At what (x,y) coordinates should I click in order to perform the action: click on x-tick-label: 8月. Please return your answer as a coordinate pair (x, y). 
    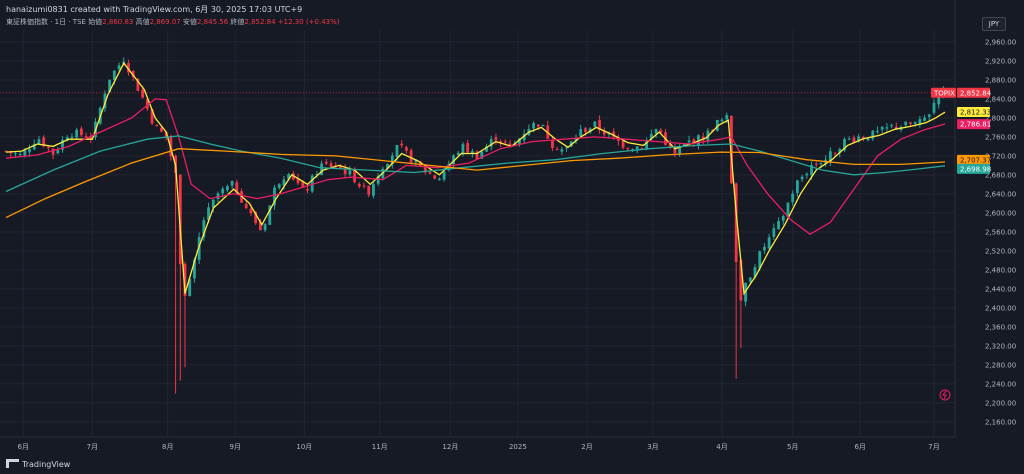
    Looking at the image, I should click on (167, 447).